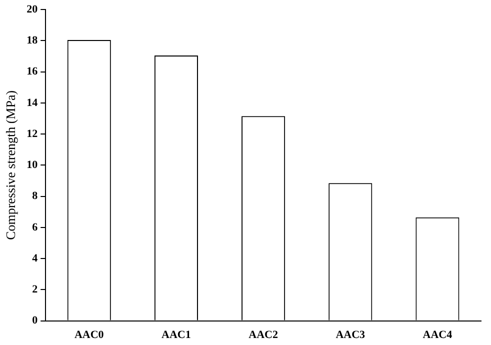 The height and width of the screenshot is (345, 491). I want to click on y-tick-label: 20, so click(32, 9).